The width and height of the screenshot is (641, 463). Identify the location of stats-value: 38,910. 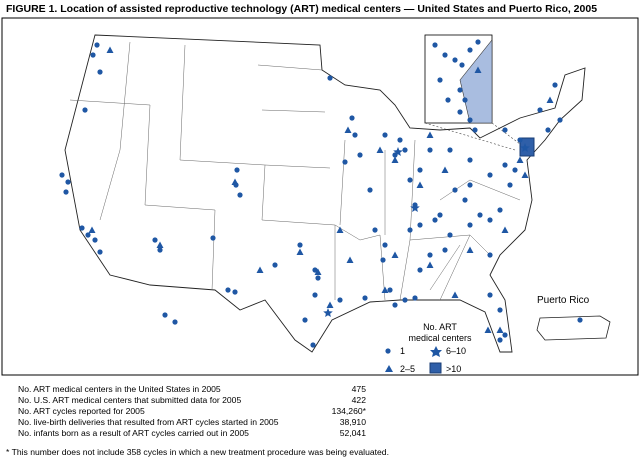
(352, 422).